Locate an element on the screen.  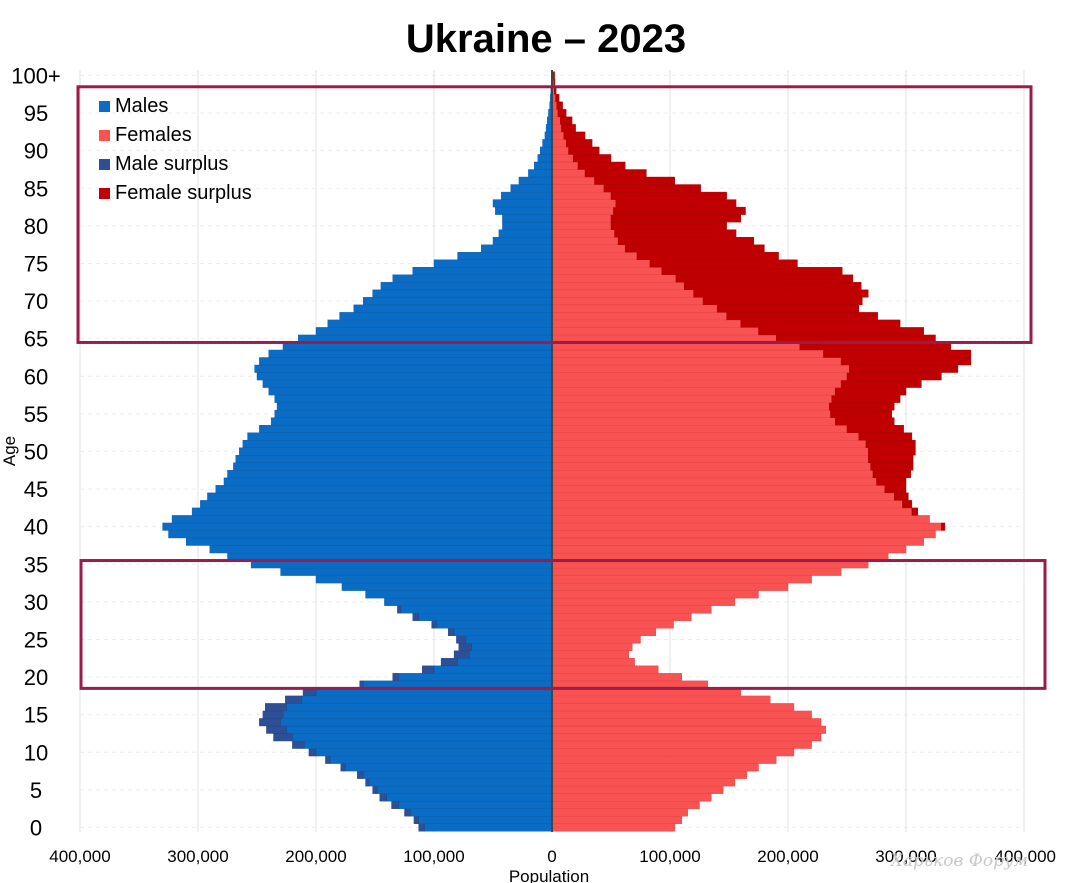
x-axis-label: Population is located at coordinates (549, 875).